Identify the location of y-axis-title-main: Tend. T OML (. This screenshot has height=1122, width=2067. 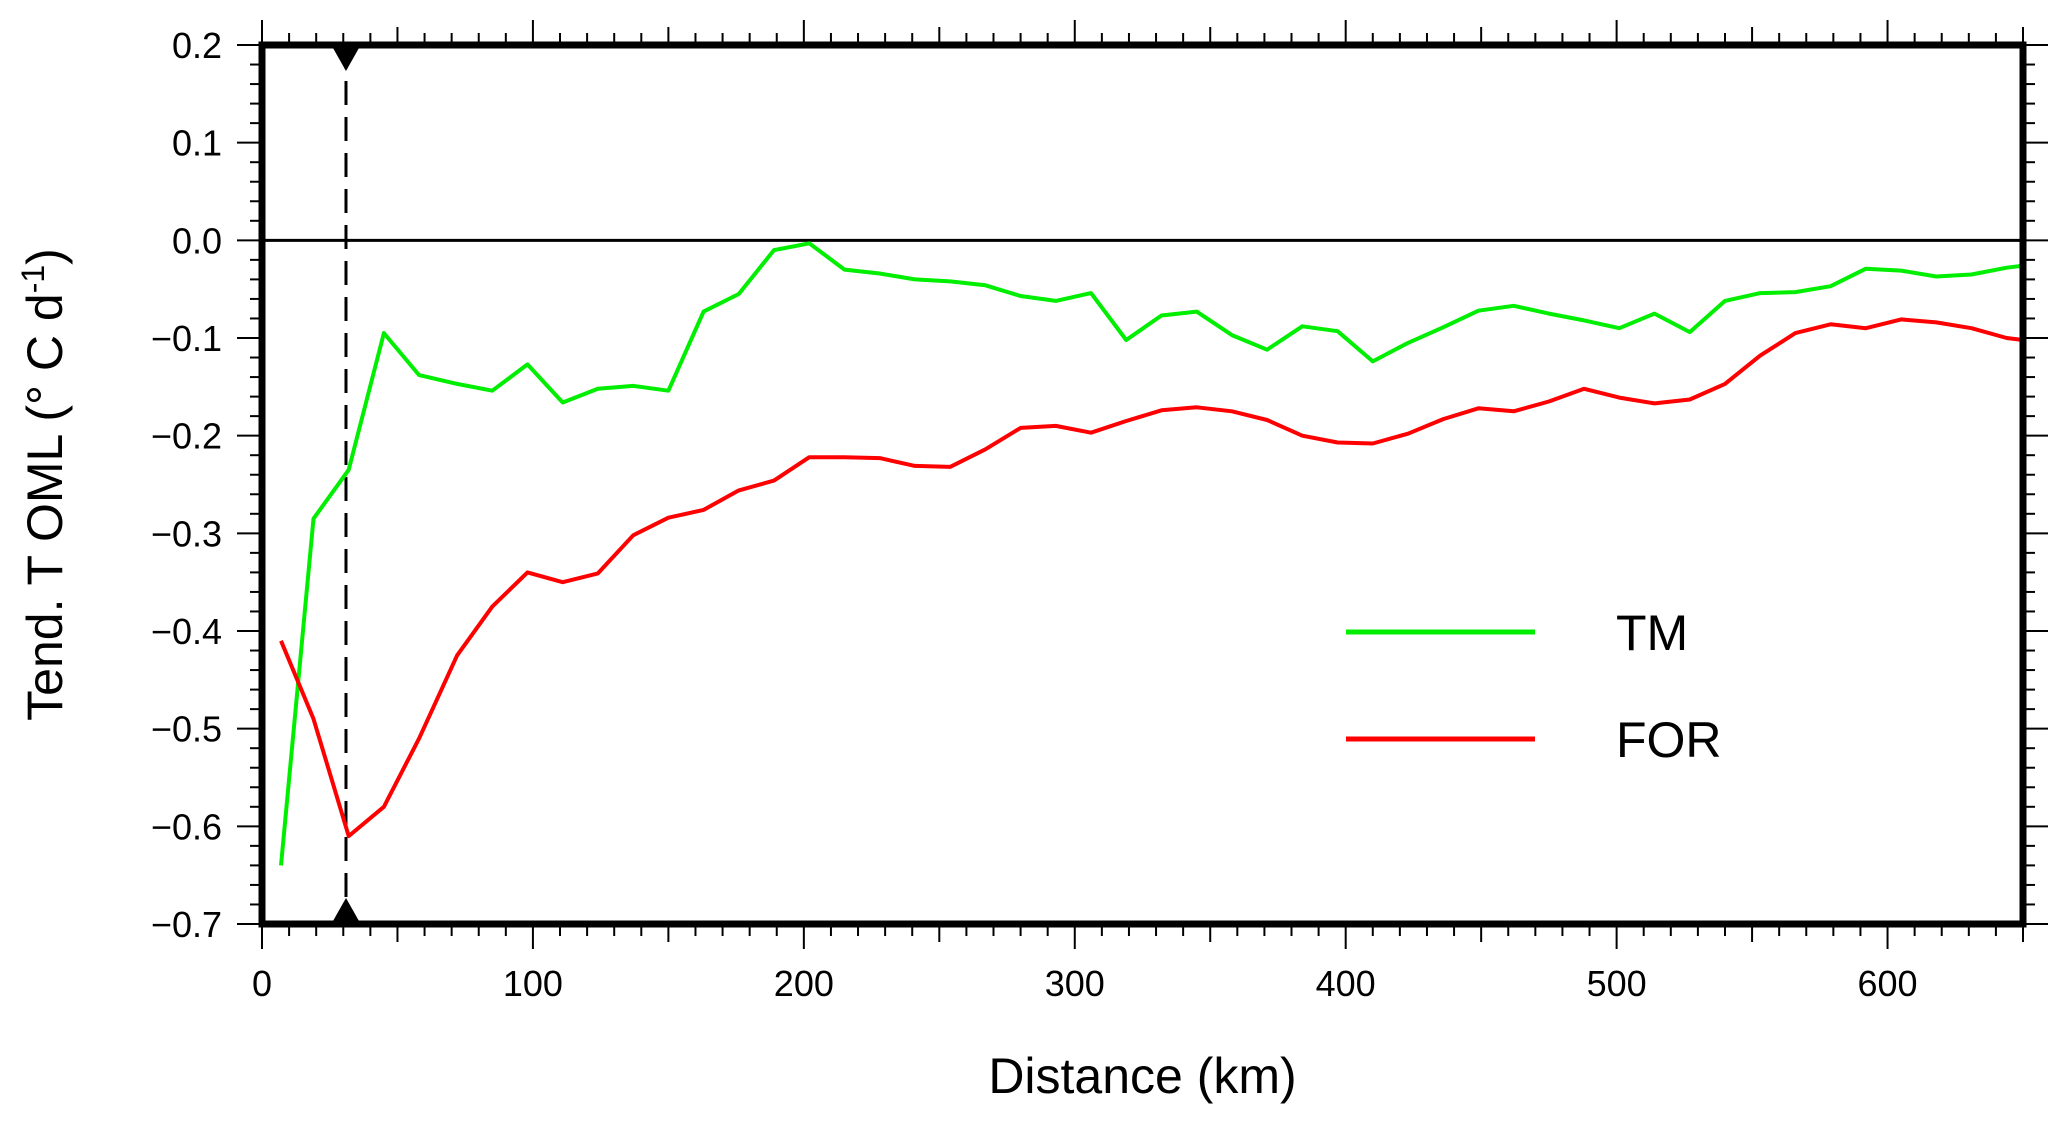
(45, 563).